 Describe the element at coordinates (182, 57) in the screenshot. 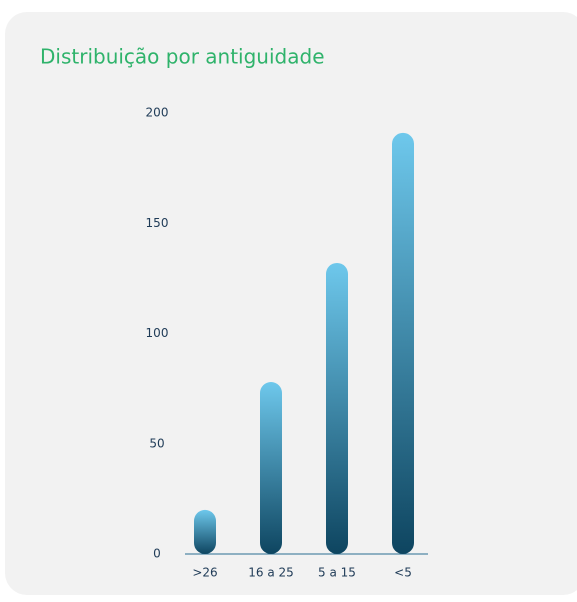

I see `chart-title: Distribuição por antiguidade` at that location.